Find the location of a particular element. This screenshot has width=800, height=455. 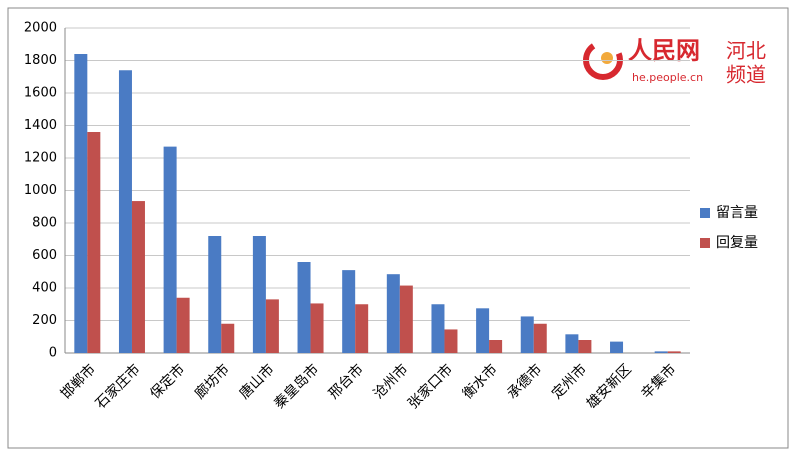

legend-label: 留言量 is located at coordinates (737, 213).